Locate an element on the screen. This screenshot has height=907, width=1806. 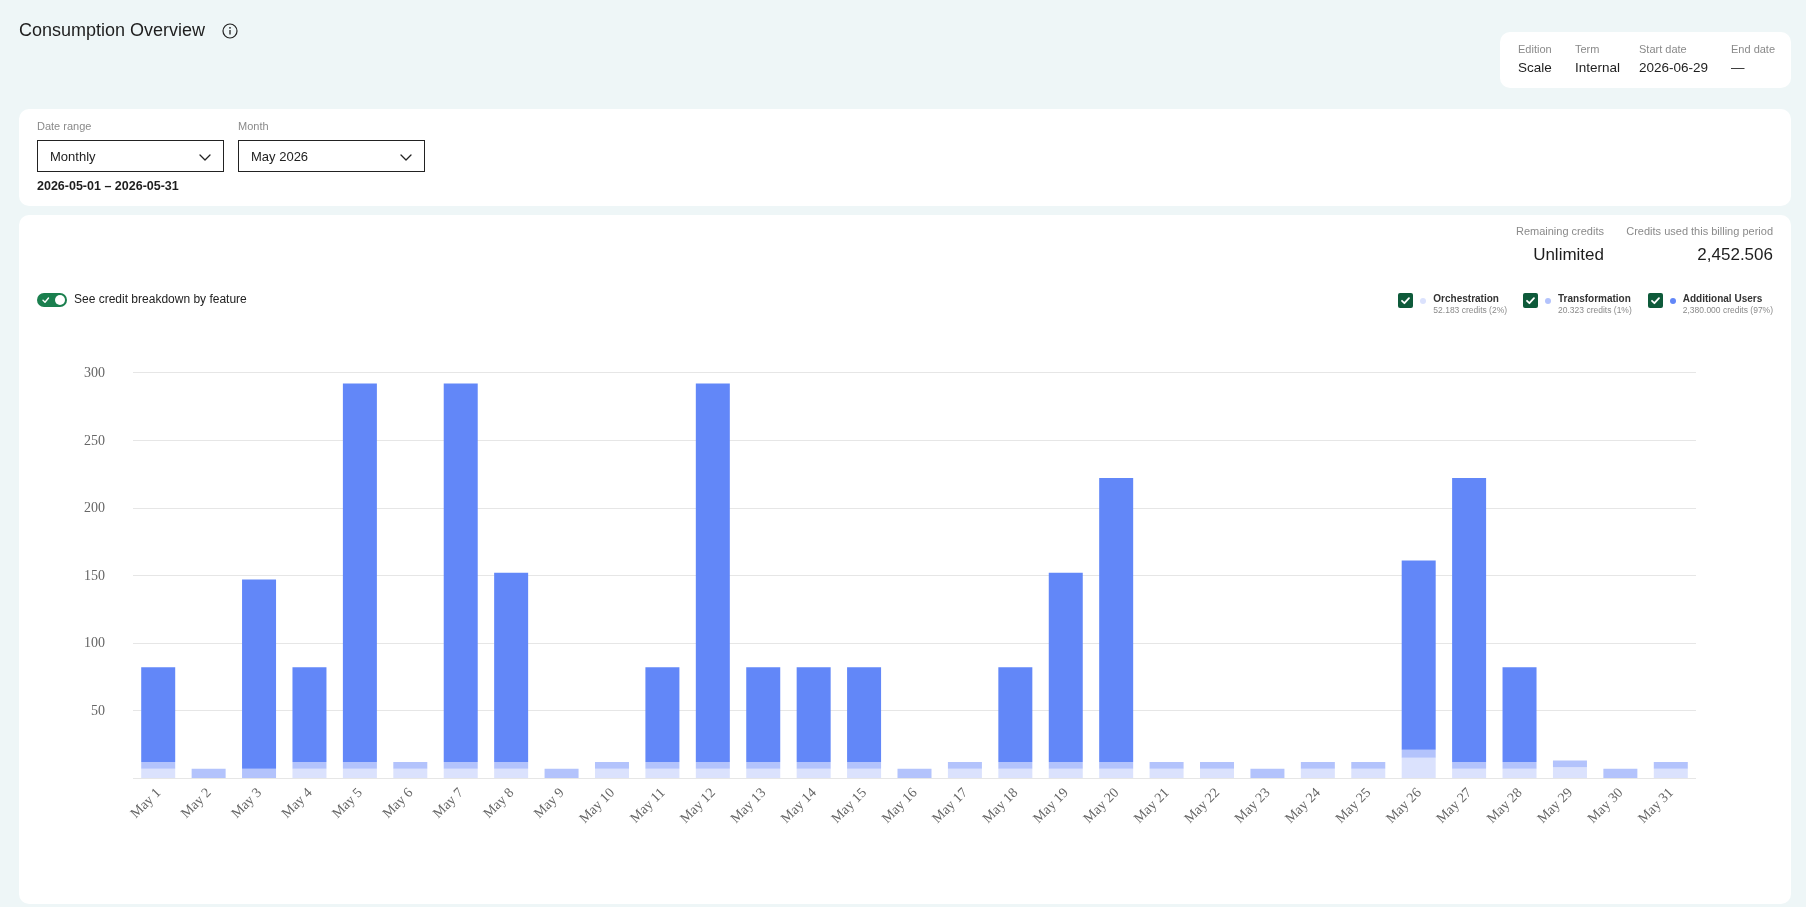
x-tick-label: May 27 is located at coordinates (1454, 805).